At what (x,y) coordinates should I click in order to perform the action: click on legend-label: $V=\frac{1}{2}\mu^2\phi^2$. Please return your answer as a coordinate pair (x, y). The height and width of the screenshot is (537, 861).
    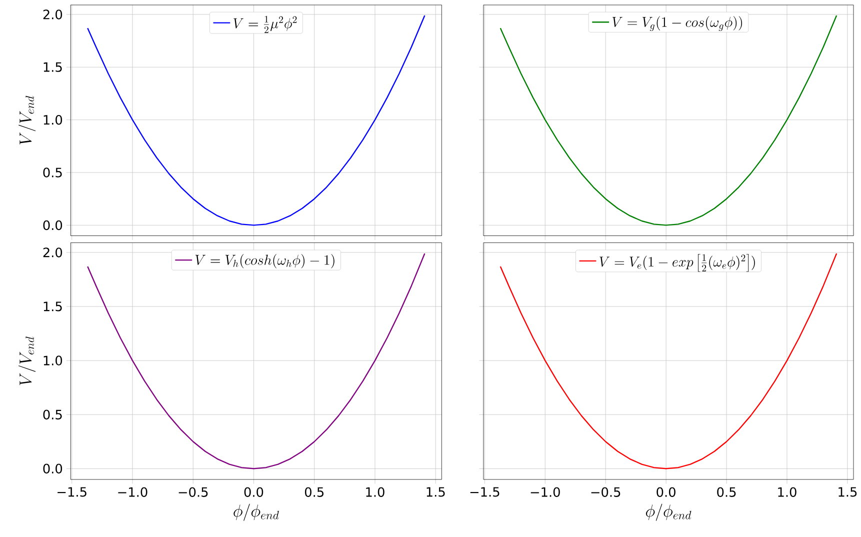
    Looking at the image, I should click on (265, 24).